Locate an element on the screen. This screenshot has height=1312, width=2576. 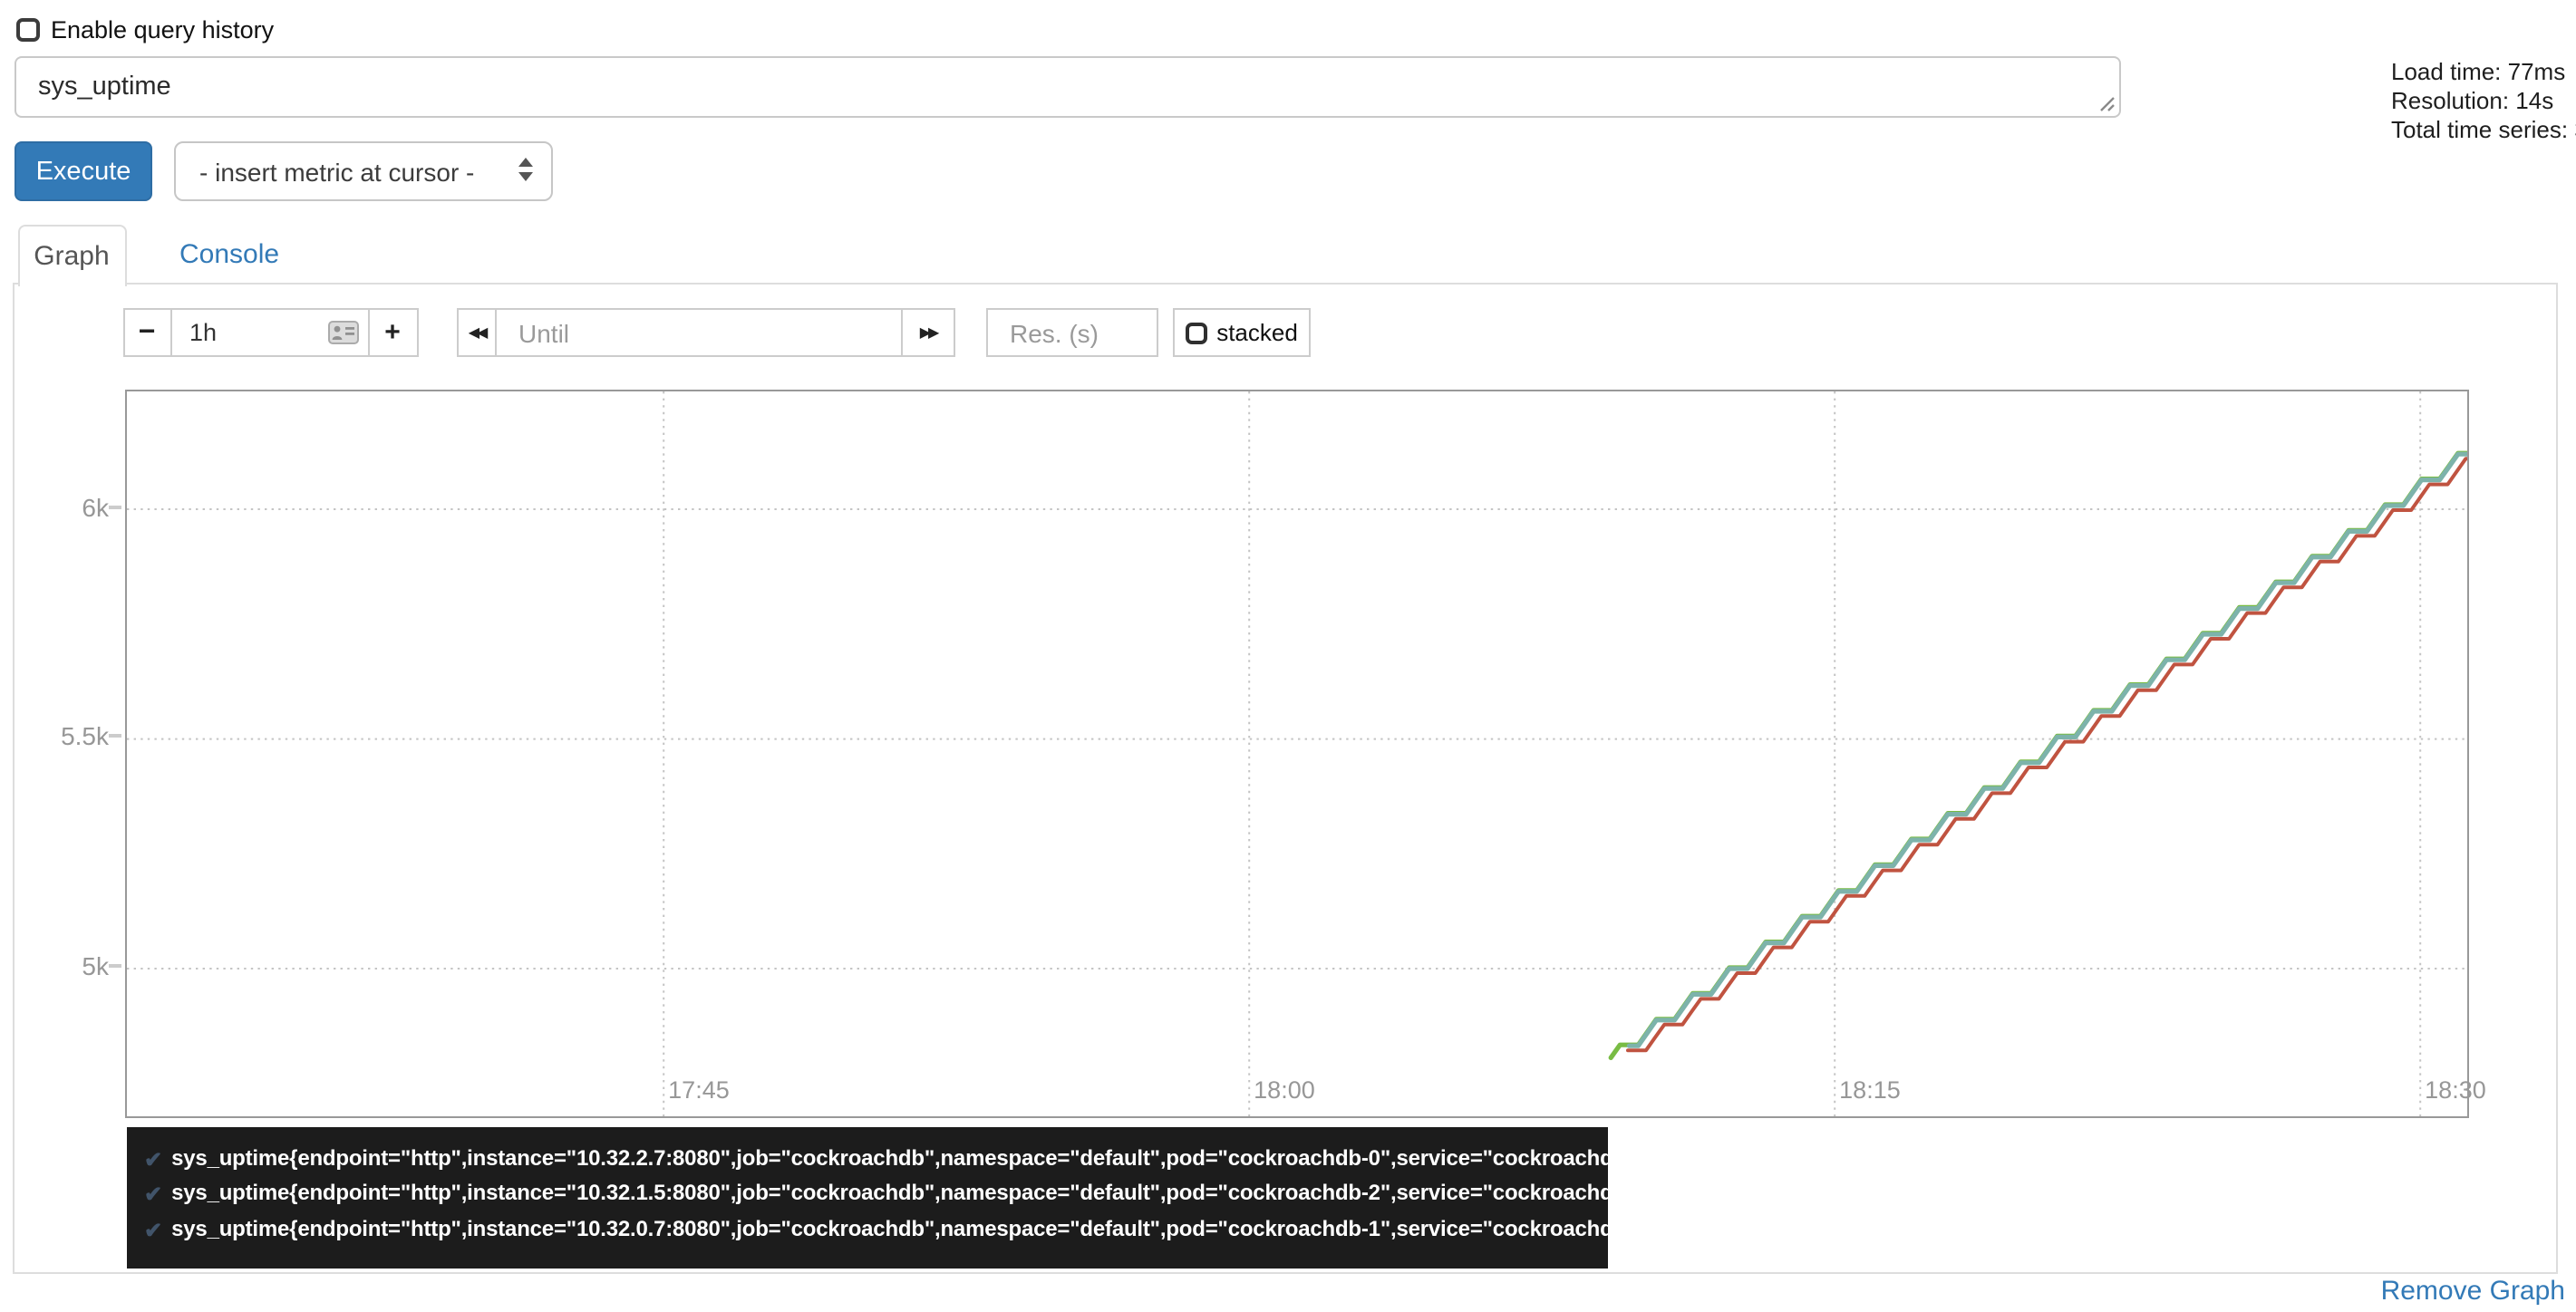
stacked-label: stacked is located at coordinates (1257, 333).